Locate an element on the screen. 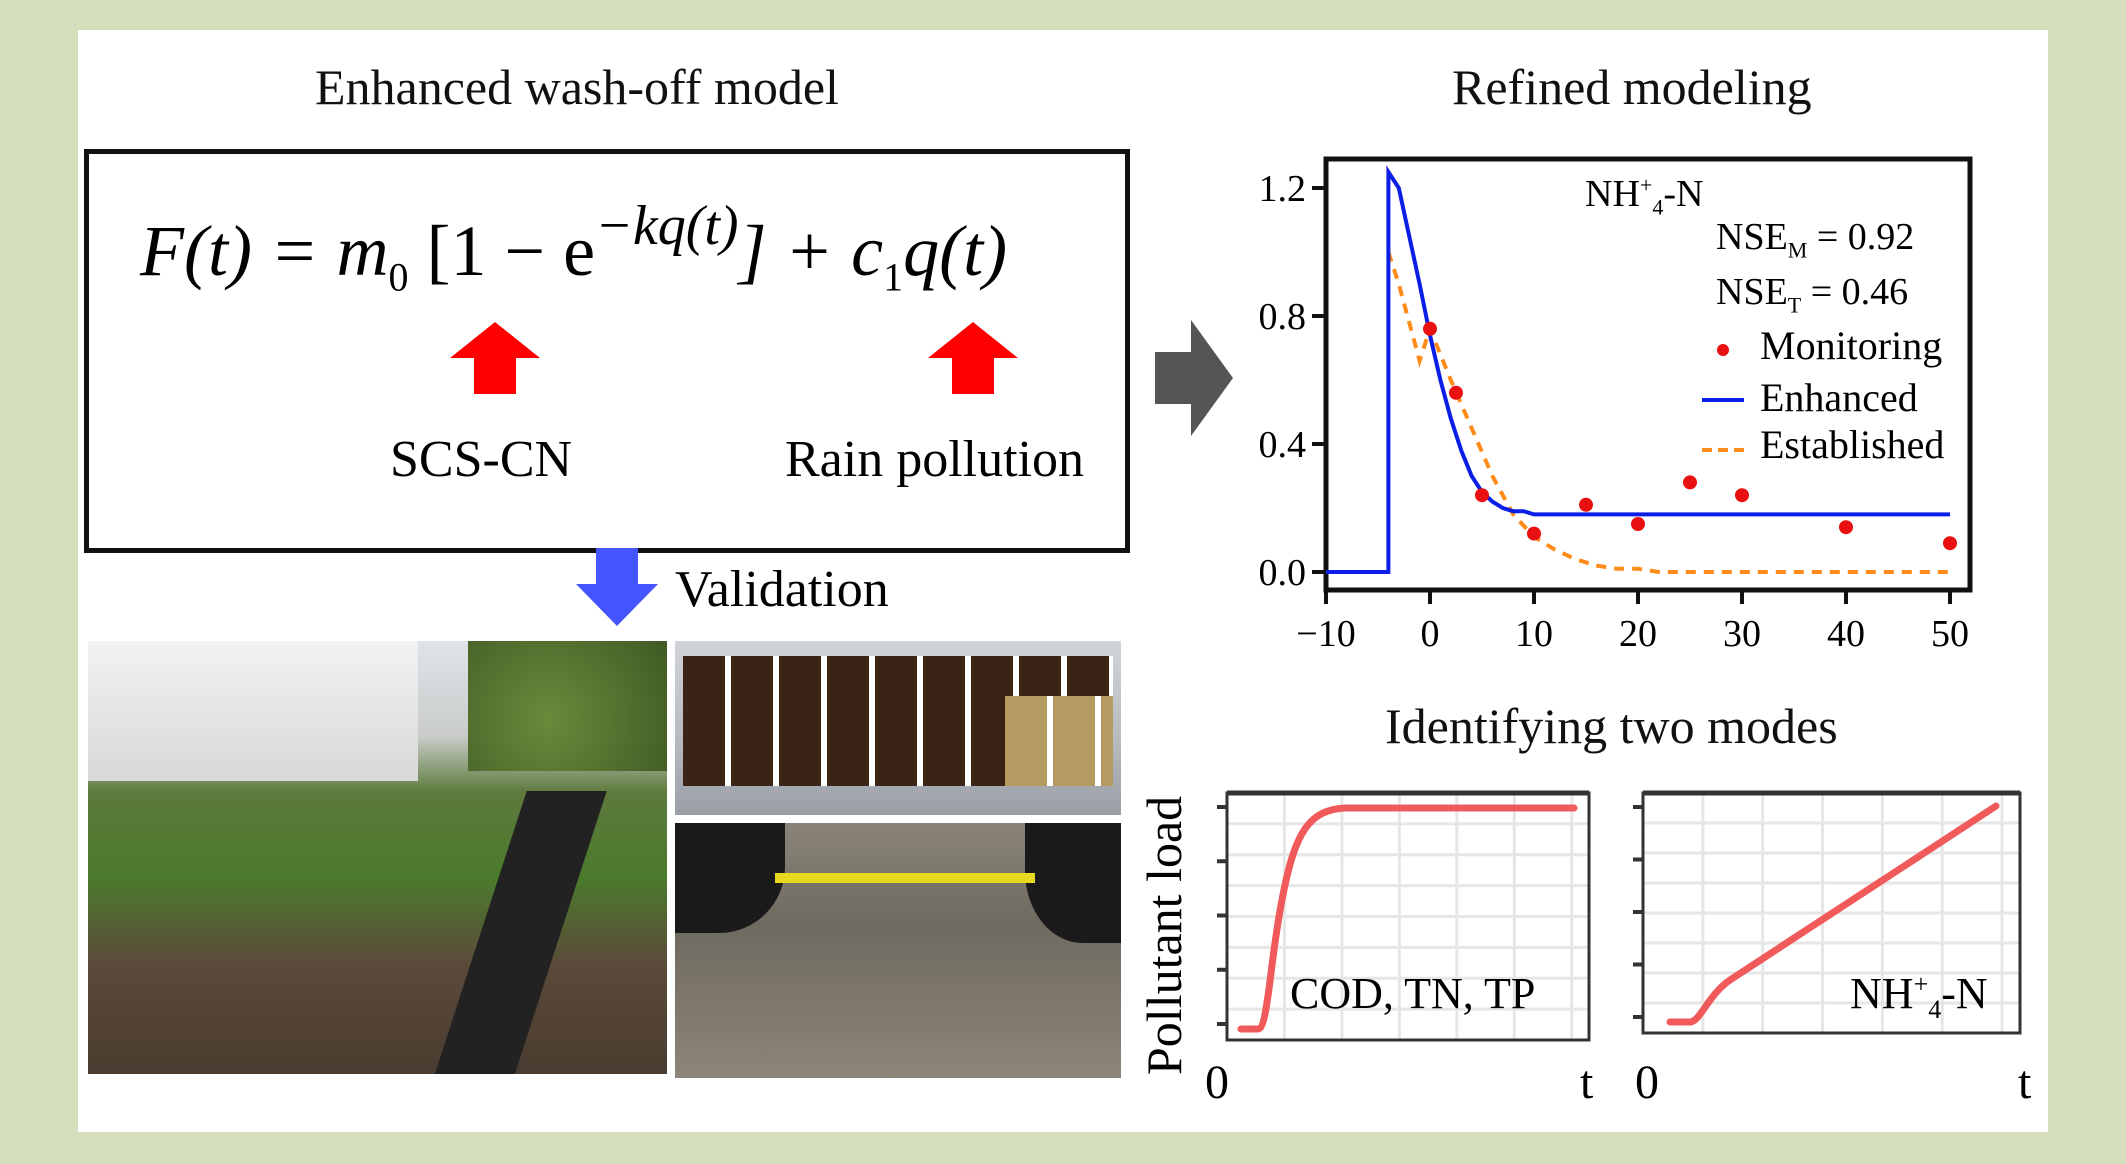 The width and height of the screenshot is (2126, 1164). formula-sub0: 0 is located at coordinates (398, 277).